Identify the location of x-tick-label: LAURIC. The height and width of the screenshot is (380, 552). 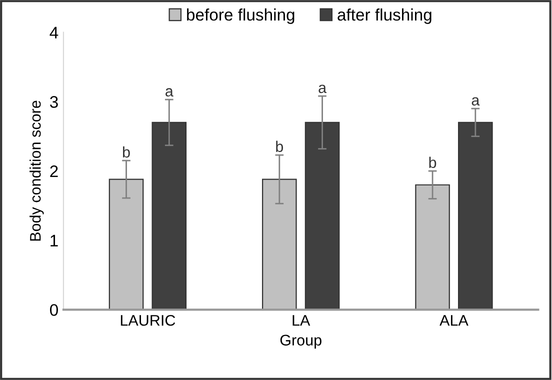
(148, 320).